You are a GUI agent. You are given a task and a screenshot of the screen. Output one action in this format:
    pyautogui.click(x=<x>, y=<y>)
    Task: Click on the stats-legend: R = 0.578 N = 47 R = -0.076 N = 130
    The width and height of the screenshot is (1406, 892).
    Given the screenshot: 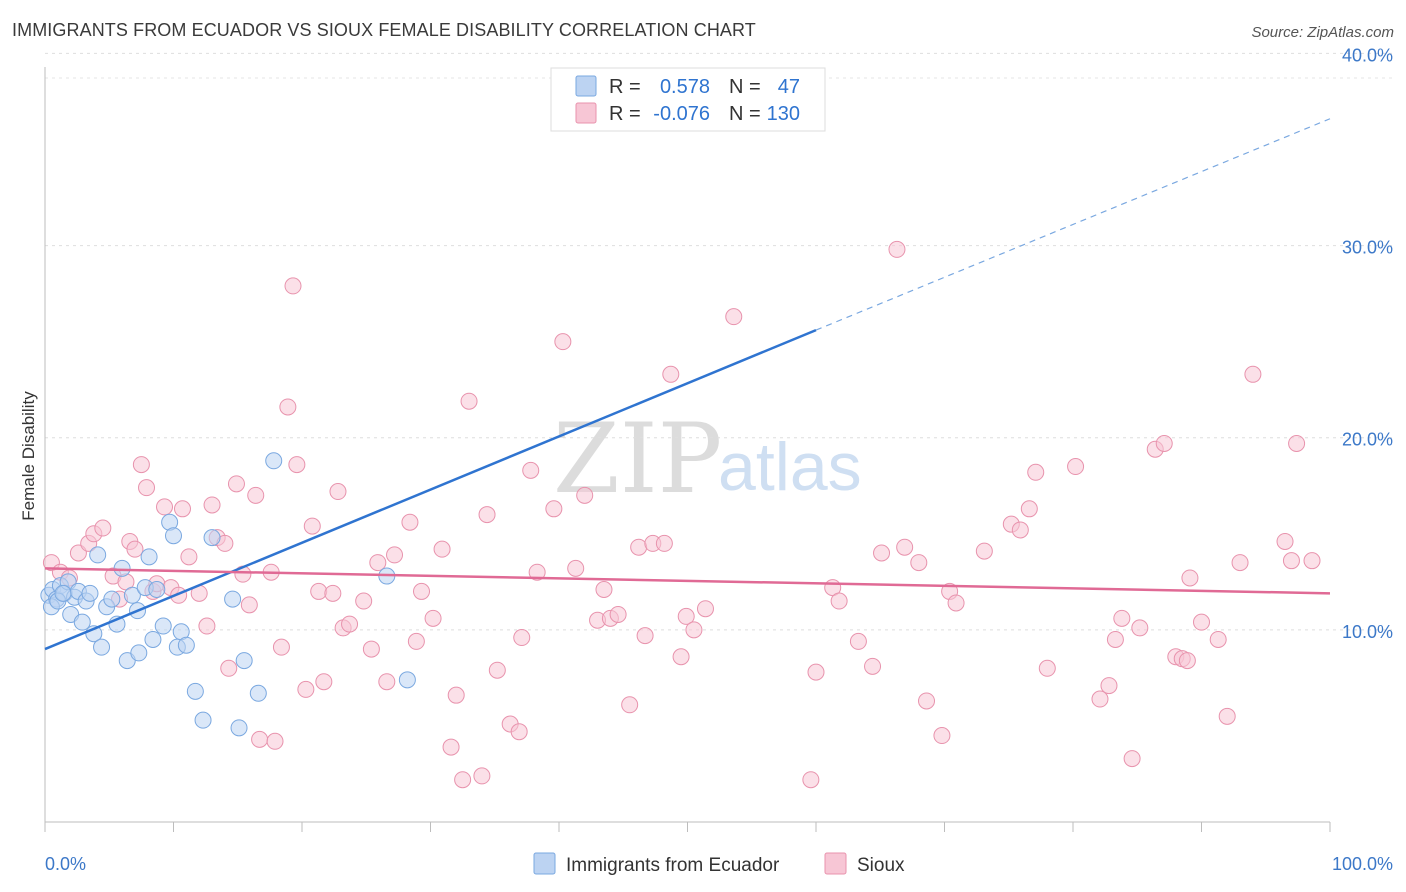 What is the action you would take?
    pyautogui.click(x=688, y=99)
    